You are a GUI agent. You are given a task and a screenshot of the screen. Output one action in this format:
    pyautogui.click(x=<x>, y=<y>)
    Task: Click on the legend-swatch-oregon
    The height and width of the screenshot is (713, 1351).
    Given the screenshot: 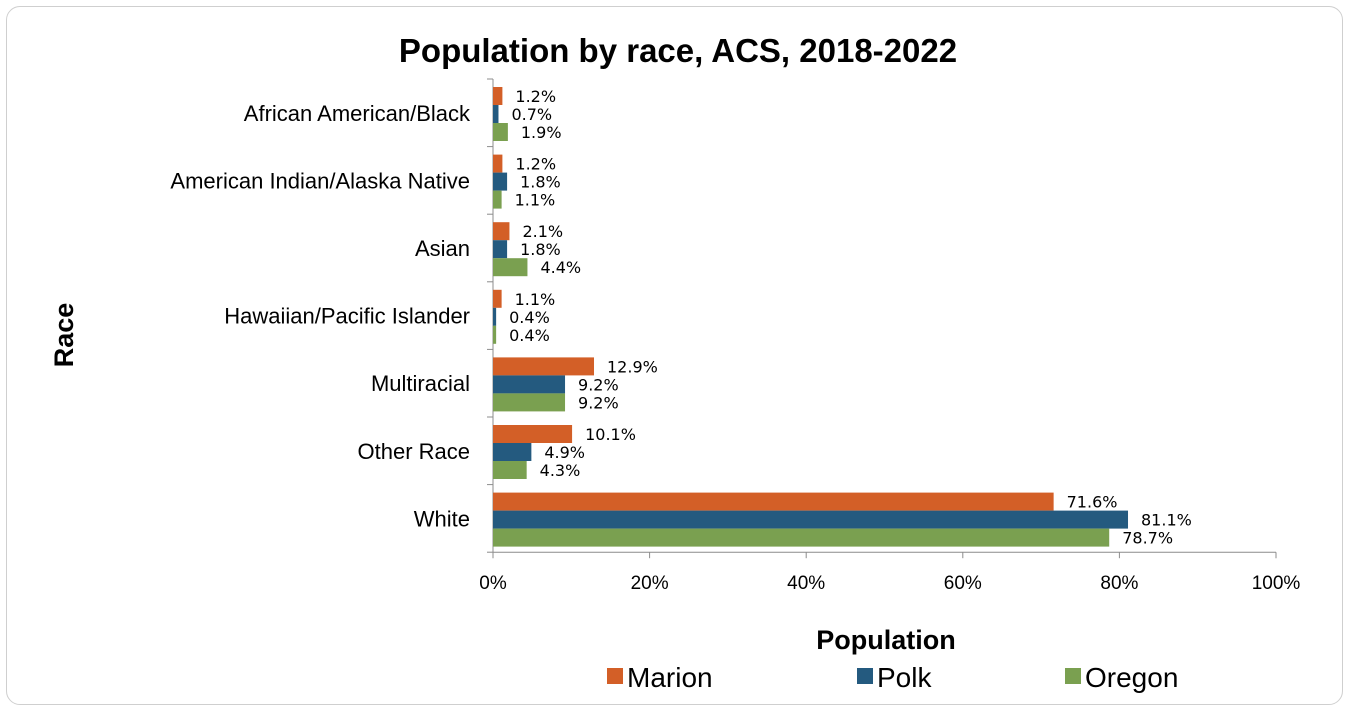 What is the action you would take?
    pyautogui.click(x=1073, y=676)
    